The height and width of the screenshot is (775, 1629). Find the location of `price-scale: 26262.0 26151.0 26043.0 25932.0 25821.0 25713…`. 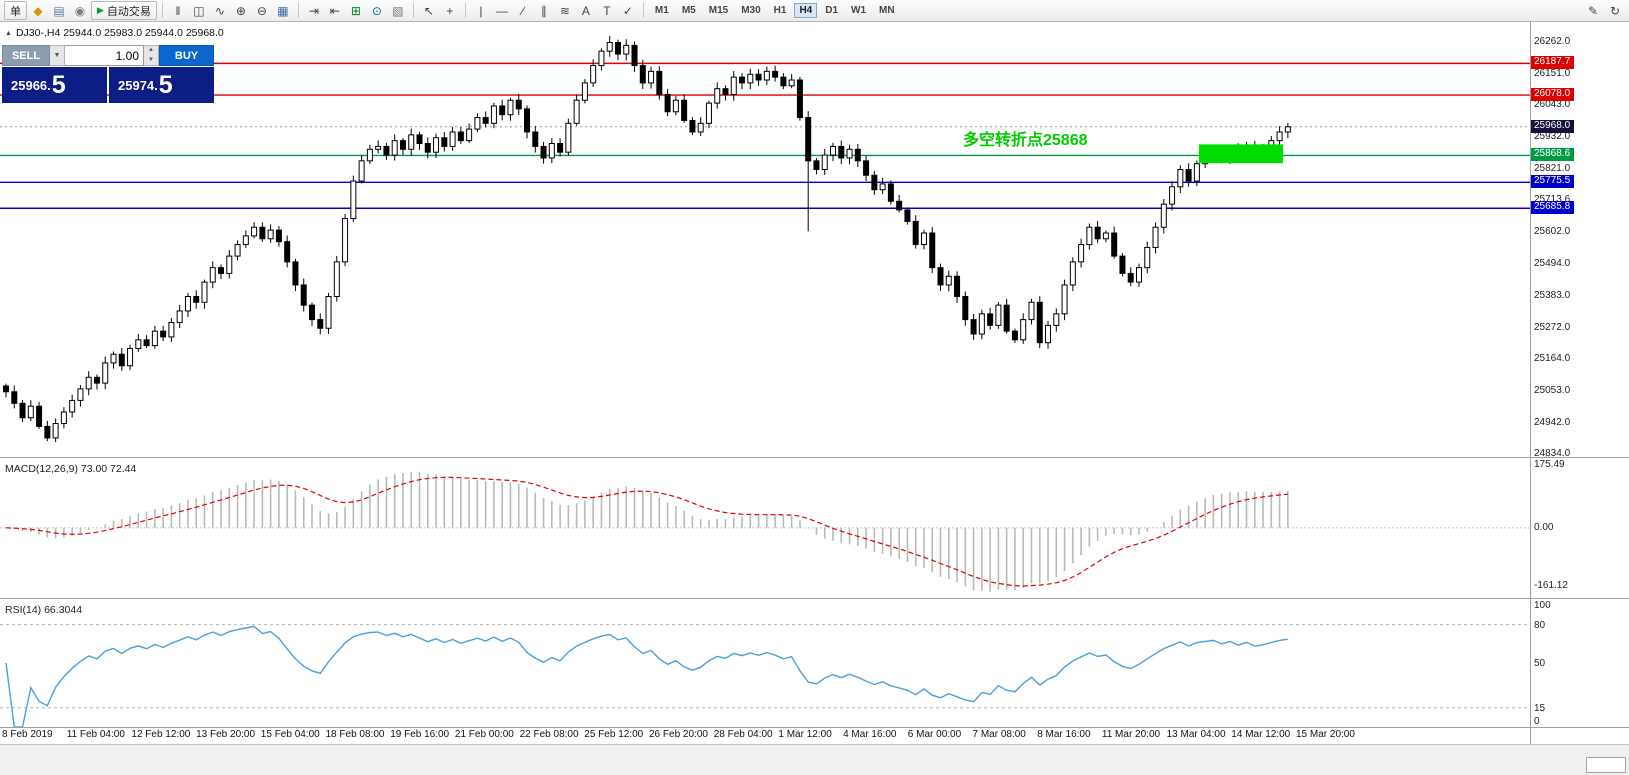

price-scale: 26262.0 26151.0 26043.0 25932.0 25821.0 25713… is located at coordinates (1579, 241).